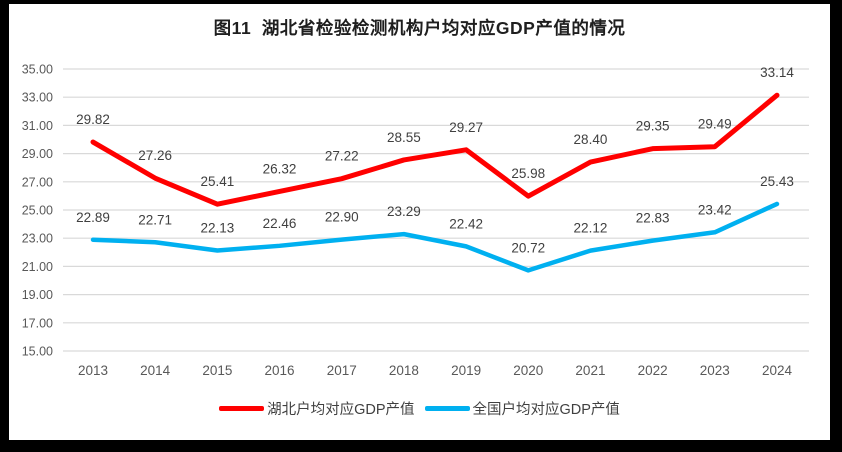 The height and width of the screenshot is (452, 842). What do you see at coordinates (93, 119) in the screenshot?
I see `data-label: 29.82` at bounding box center [93, 119].